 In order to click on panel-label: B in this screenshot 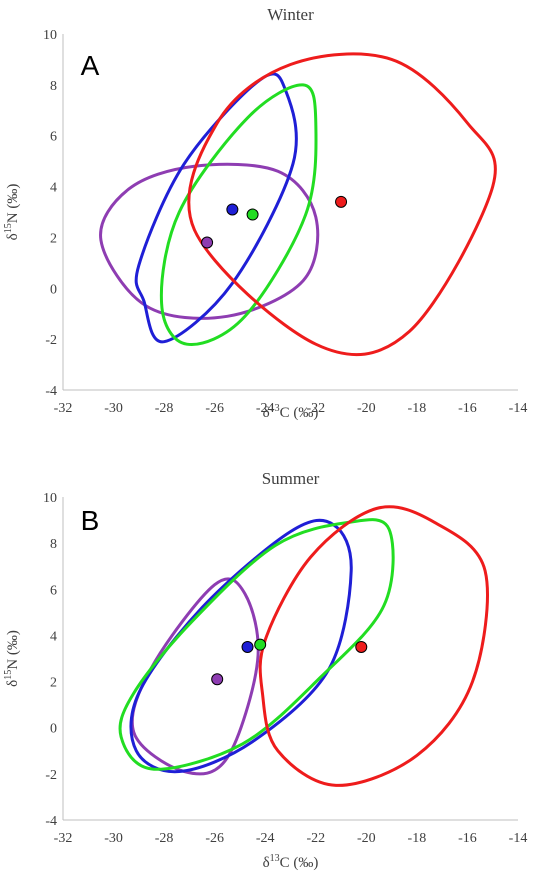, I will do `click(90, 520)`.